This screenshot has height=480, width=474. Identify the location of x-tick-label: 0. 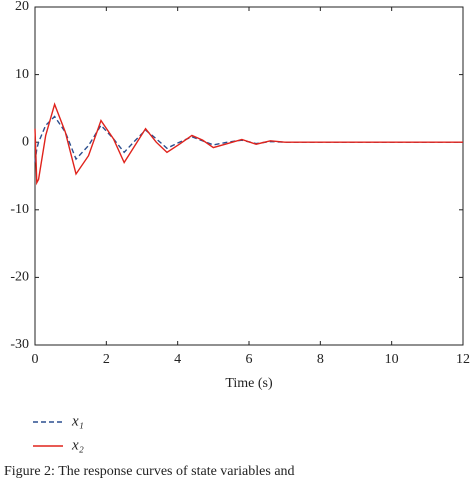
(35, 359).